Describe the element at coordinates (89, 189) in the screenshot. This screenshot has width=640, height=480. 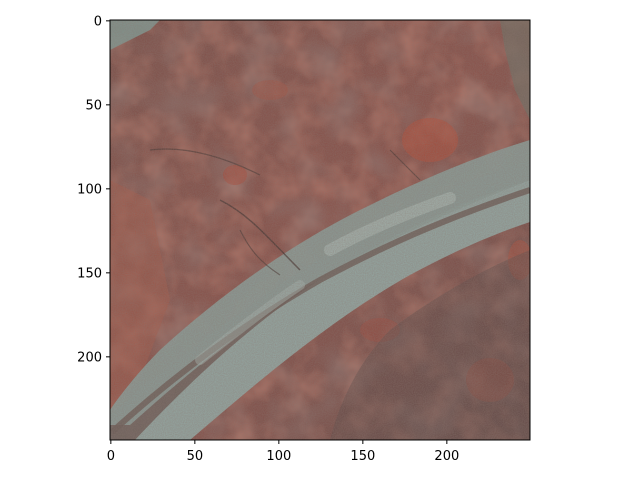
I see `y-tick-label: 100` at that location.